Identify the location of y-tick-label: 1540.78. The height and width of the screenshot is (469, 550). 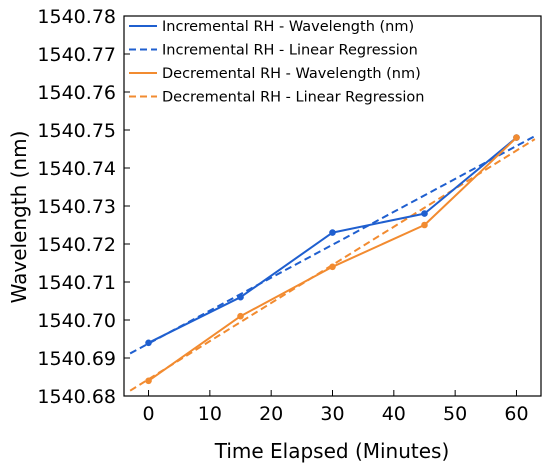
(76, 17).